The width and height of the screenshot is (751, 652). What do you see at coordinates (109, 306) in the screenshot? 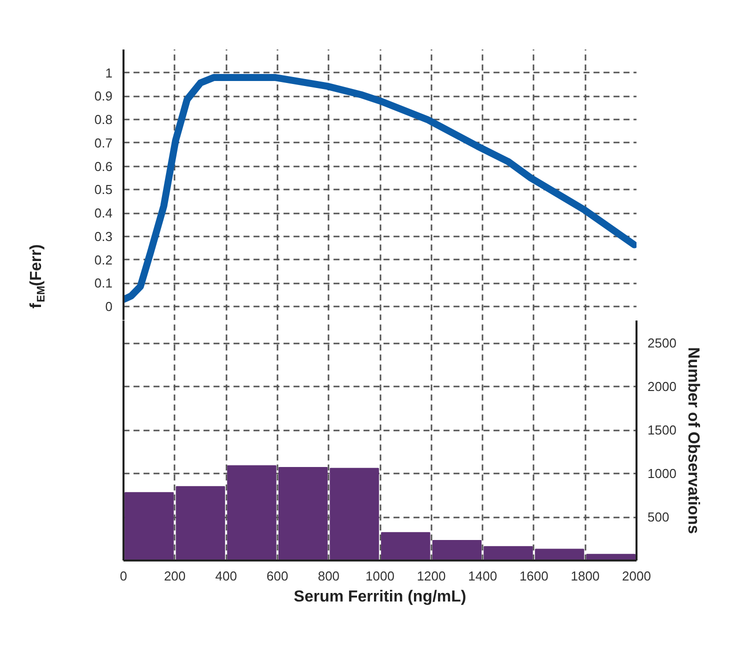
I see `y-tick-label: 0` at bounding box center [109, 306].